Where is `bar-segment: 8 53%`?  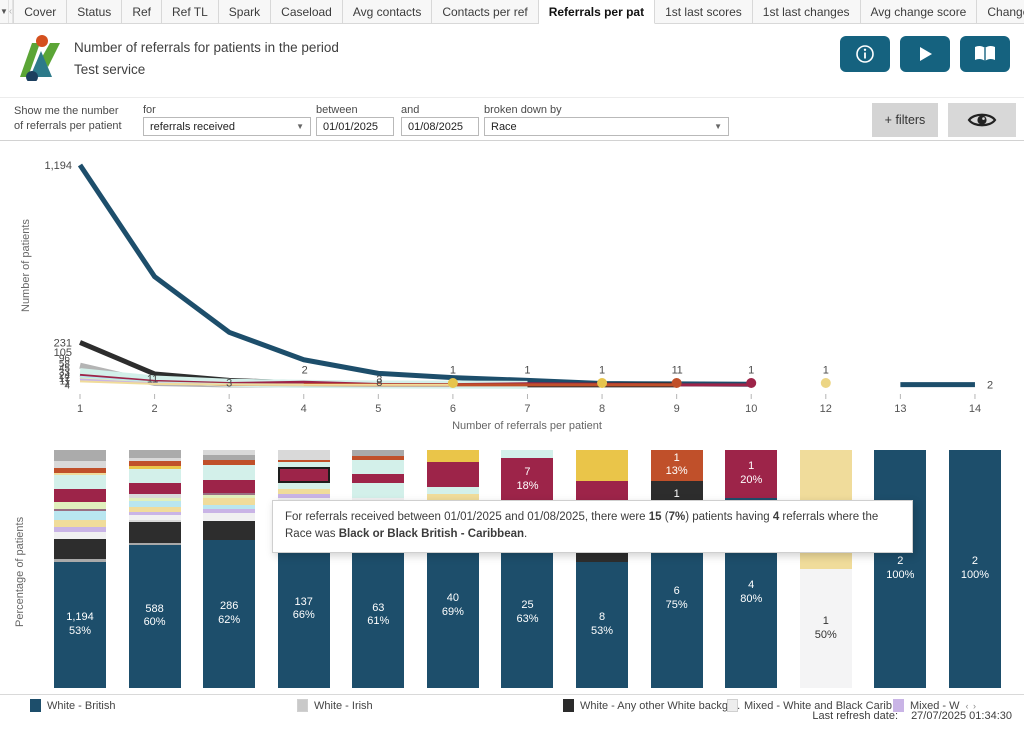 bar-segment: 8 53% is located at coordinates (602, 624).